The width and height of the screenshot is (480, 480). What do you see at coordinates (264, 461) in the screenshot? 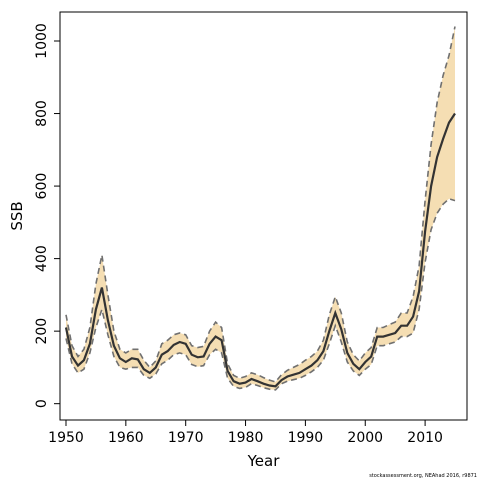
I see `x-axis-title: Year` at bounding box center [264, 461].